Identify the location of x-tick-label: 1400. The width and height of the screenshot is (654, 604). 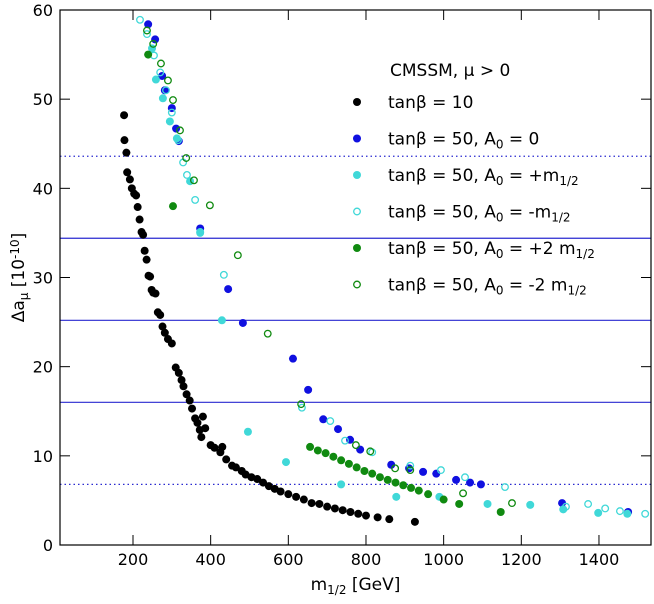
(599, 559).